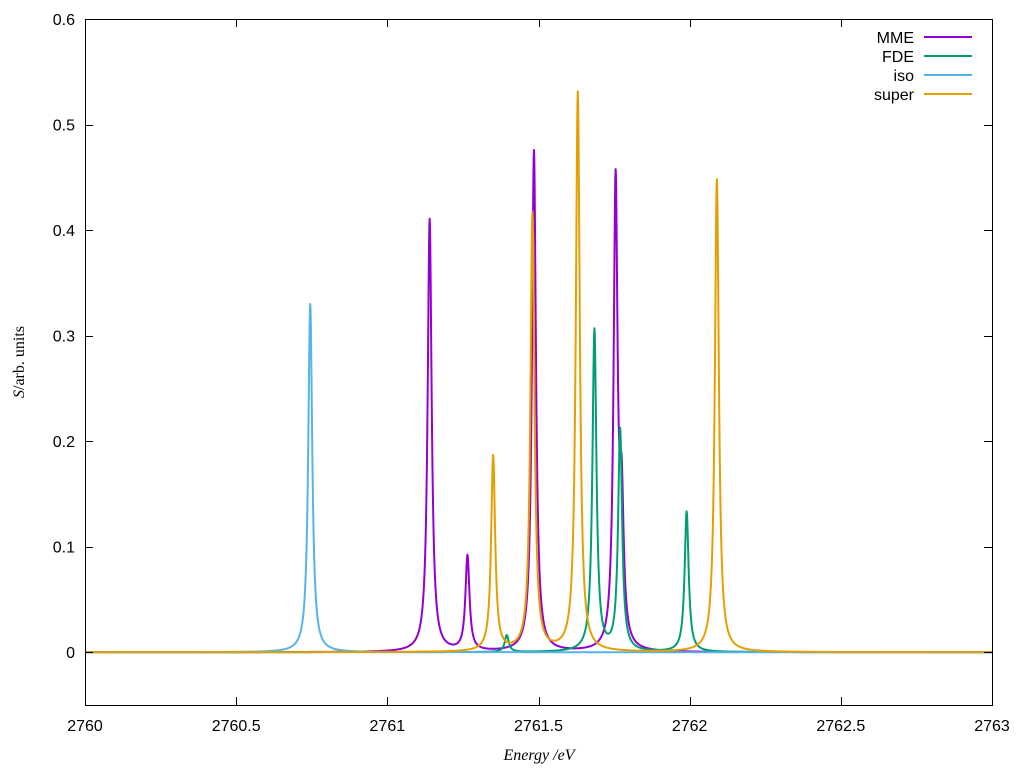  I want to click on y-axis-symbol: S, so click(19, 394).